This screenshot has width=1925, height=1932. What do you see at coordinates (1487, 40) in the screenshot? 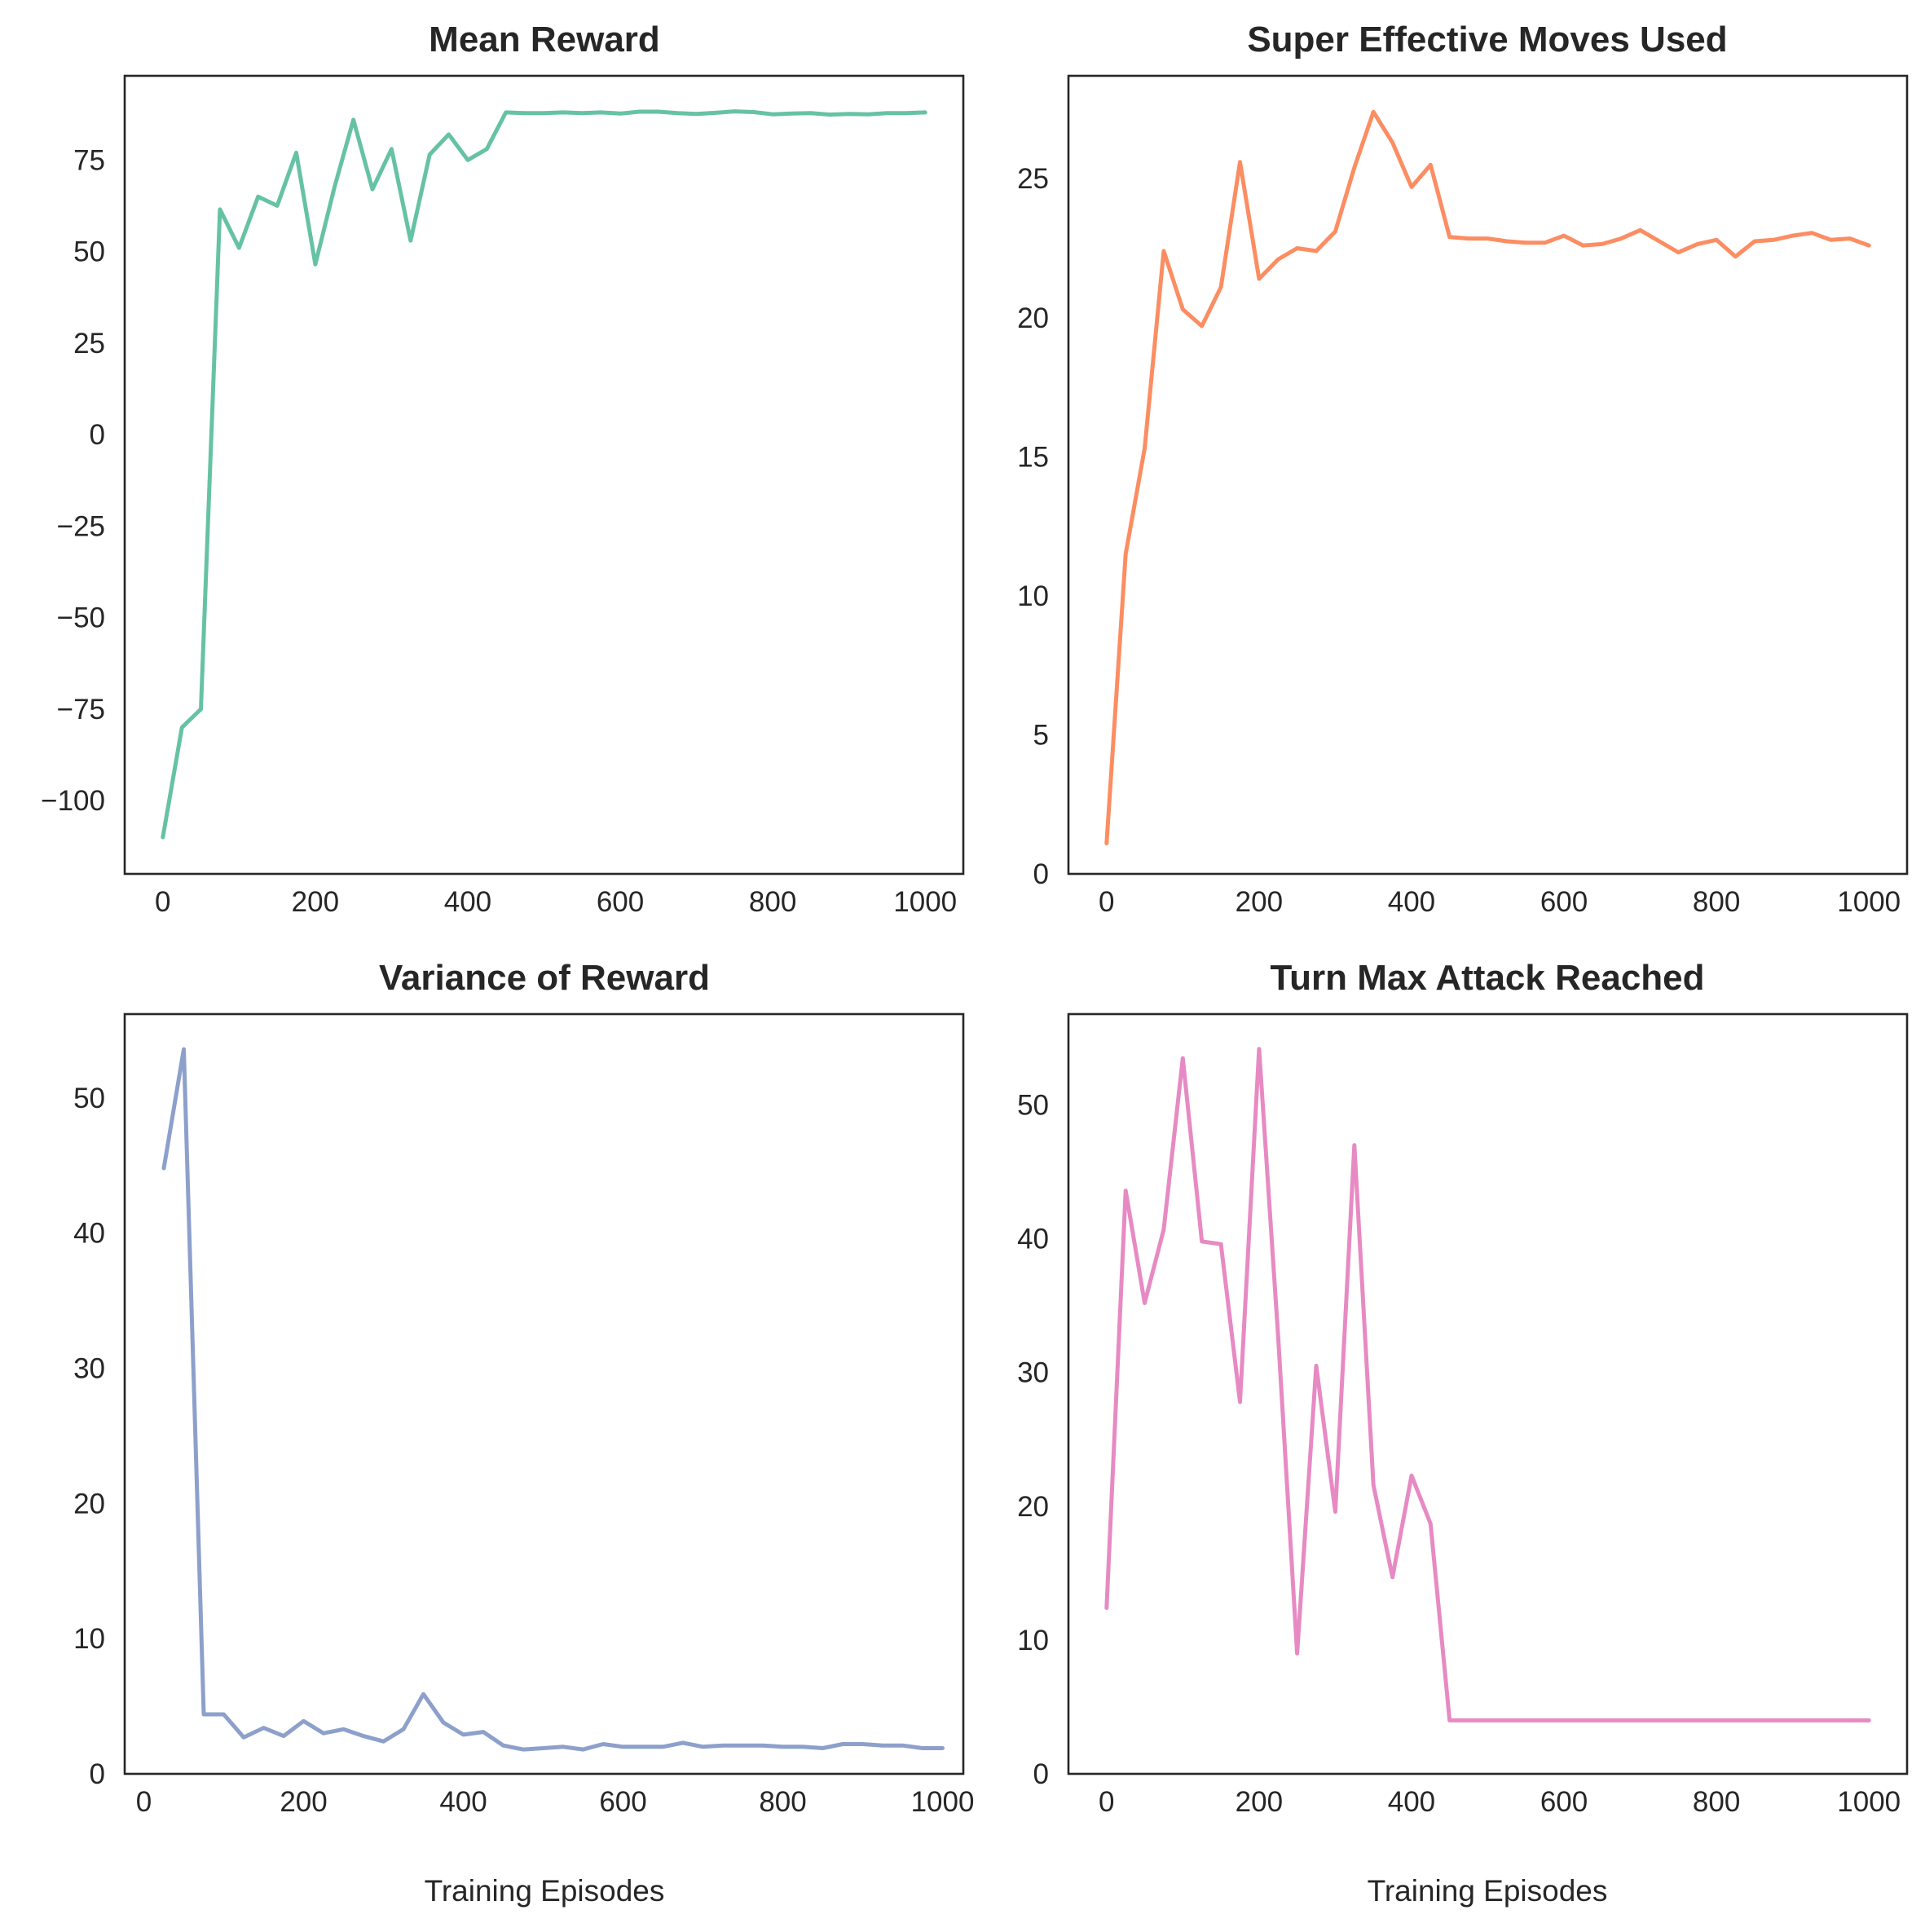
I see `panel-title: Super Effective Moves Used` at bounding box center [1487, 40].